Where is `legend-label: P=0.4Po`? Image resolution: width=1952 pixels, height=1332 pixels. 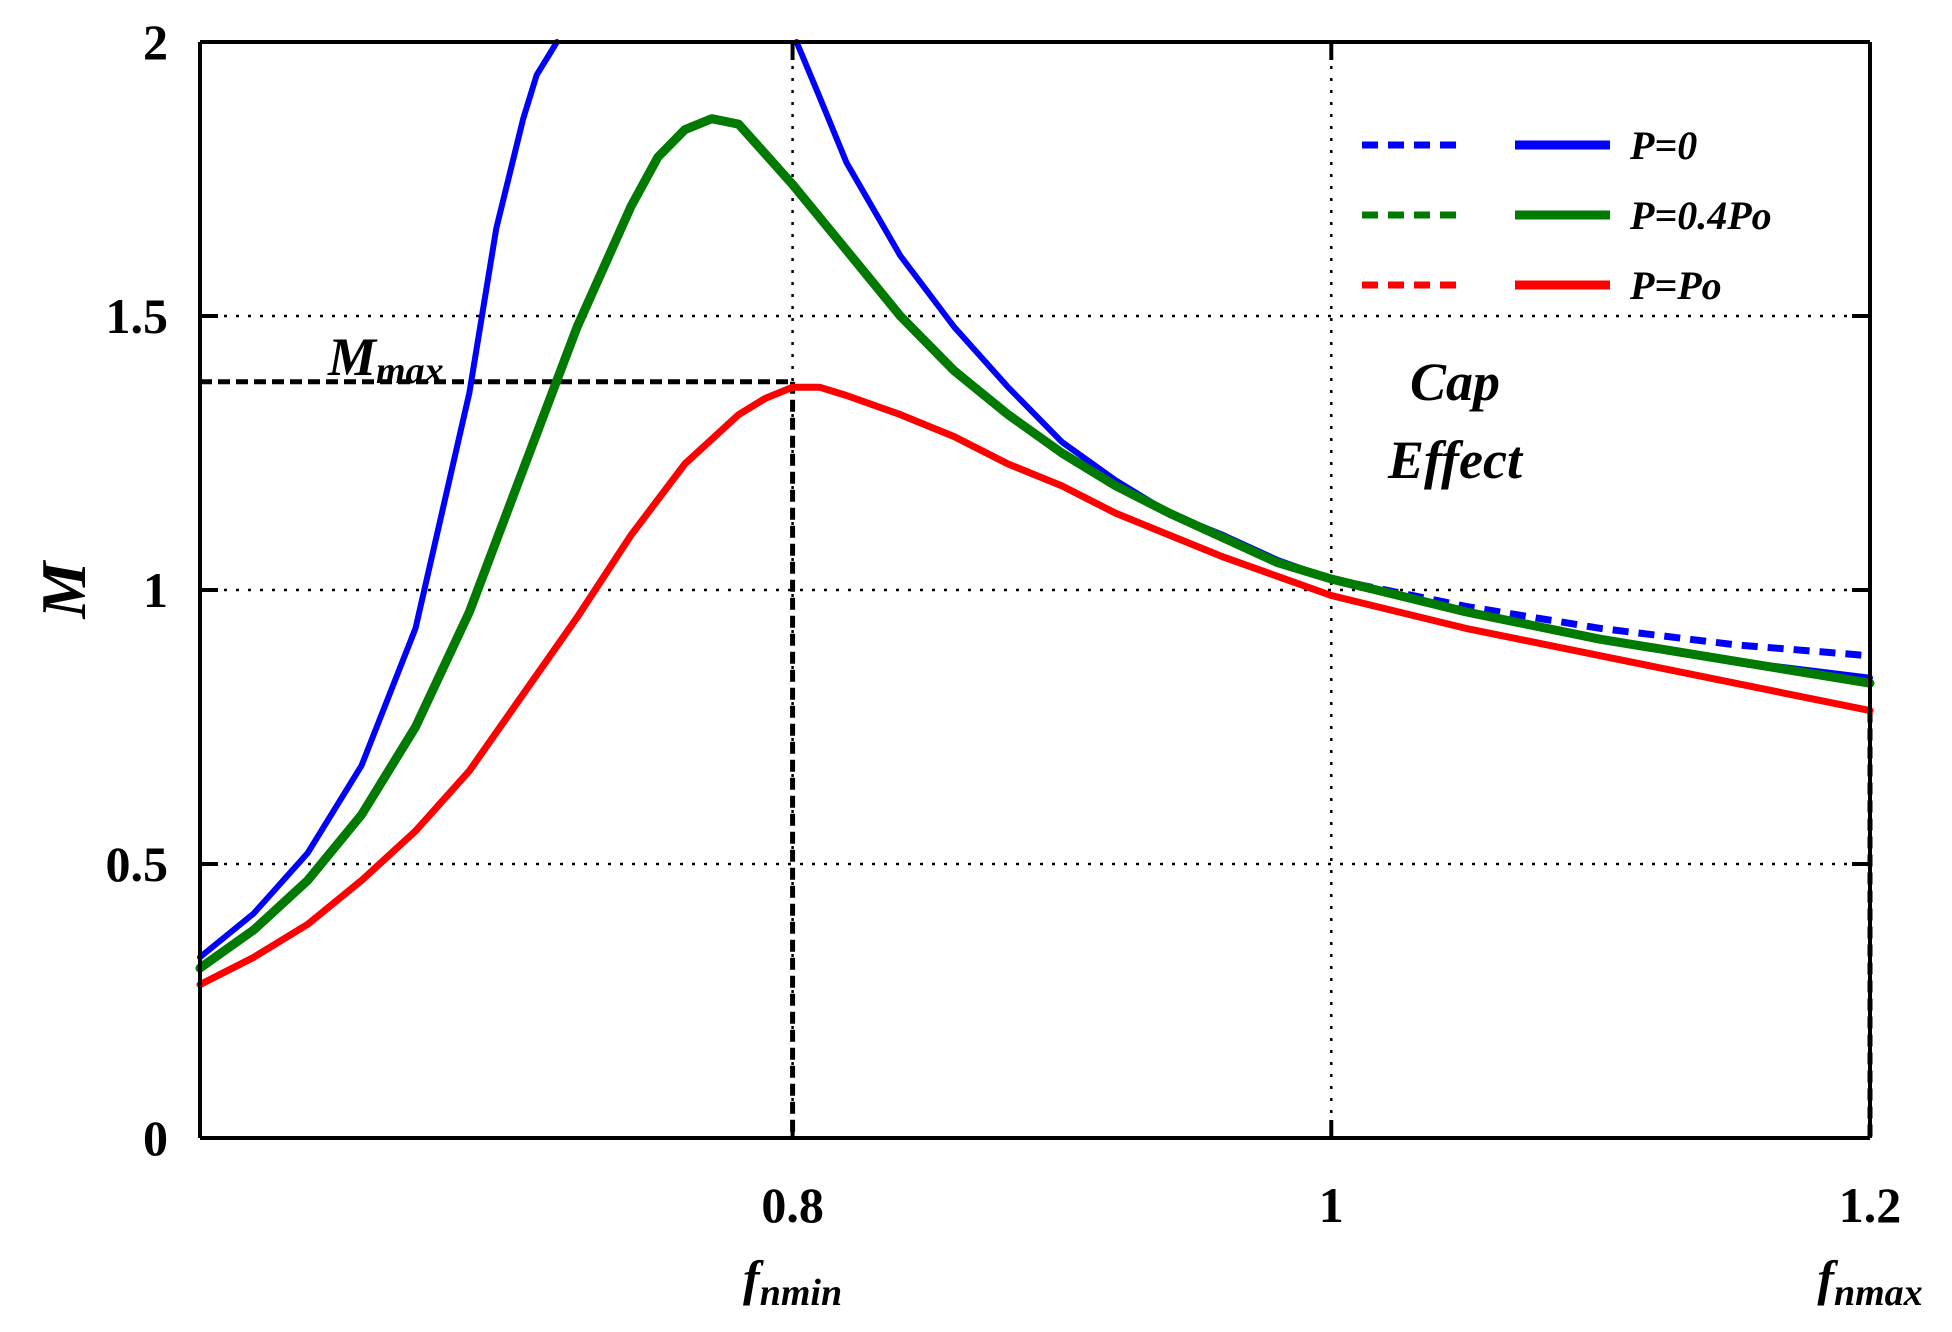 legend-label: P=0.4Po is located at coordinates (1700, 215).